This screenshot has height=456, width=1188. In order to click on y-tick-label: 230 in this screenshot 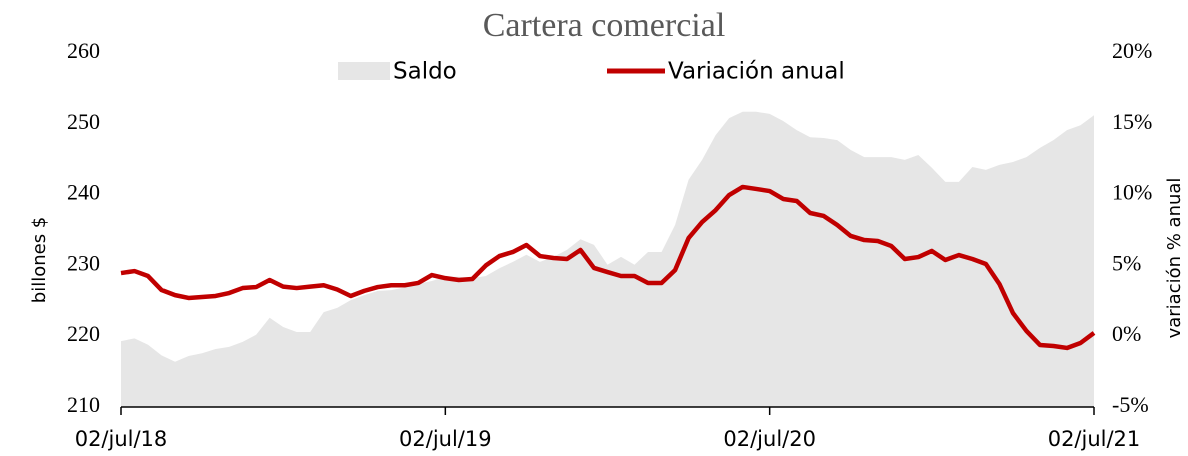, I will do `click(83, 262)`.